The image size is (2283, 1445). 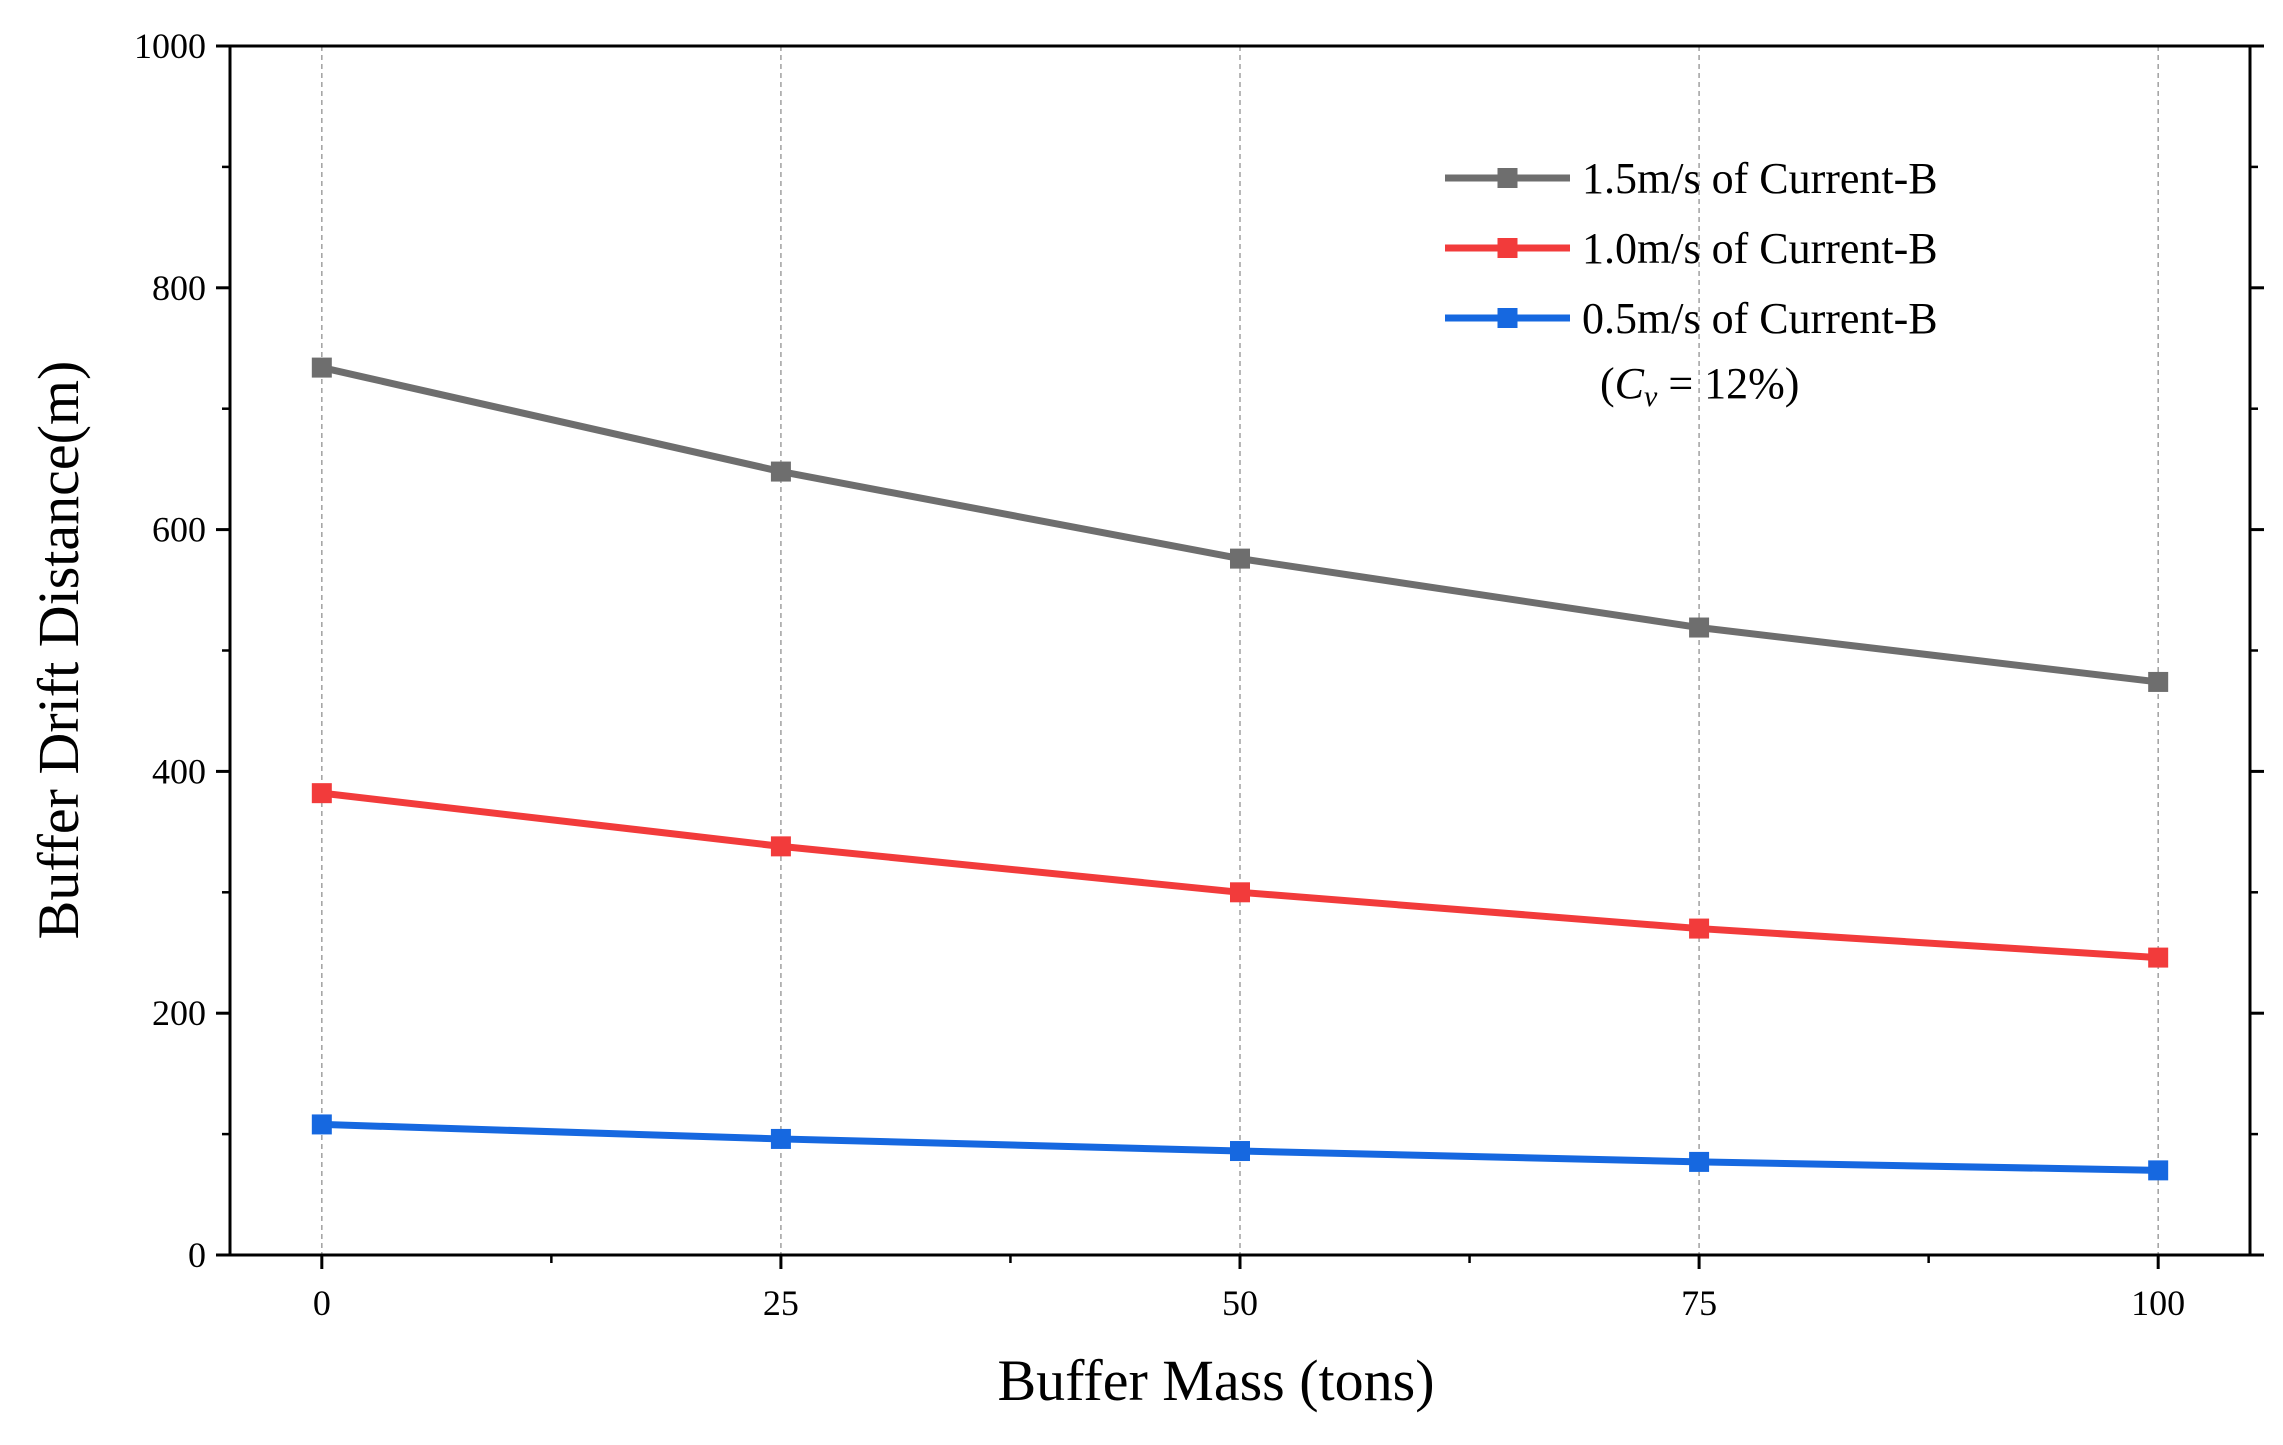 I want to click on legend-note-prefix: (, so click(x=1607, y=383).